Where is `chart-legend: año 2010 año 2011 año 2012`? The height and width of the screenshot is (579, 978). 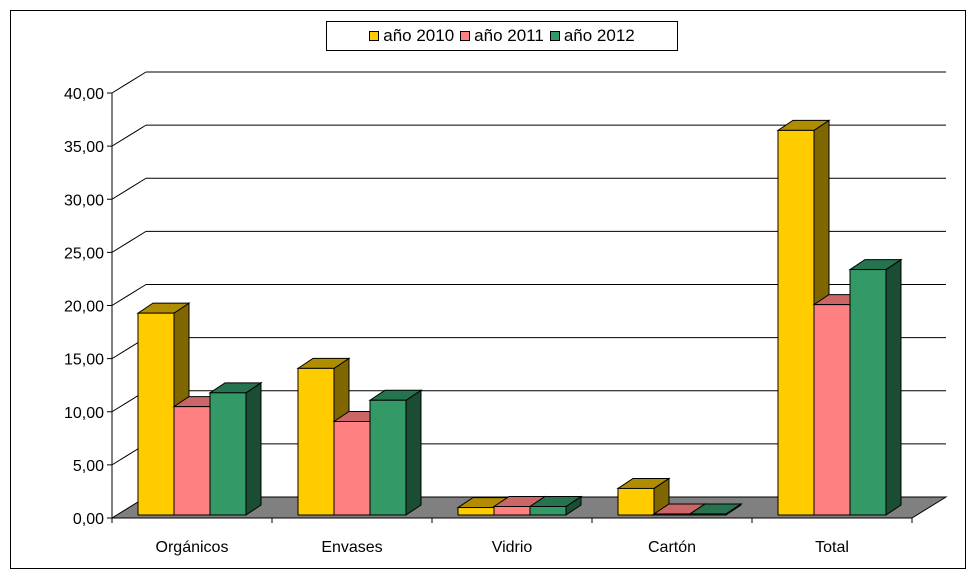 chart-legend: año 2010 año 2011 año 2012 is located at coordinates (502, 36).